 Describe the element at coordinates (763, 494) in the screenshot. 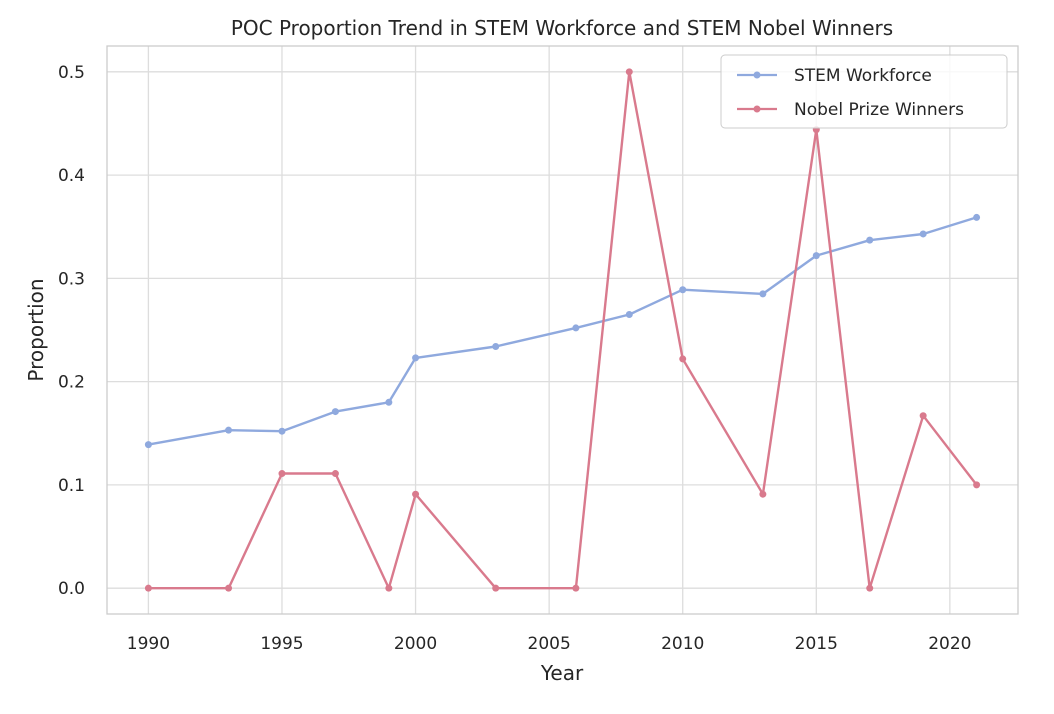

I see `data-point-nobel-prize-winners-2013` at that location.